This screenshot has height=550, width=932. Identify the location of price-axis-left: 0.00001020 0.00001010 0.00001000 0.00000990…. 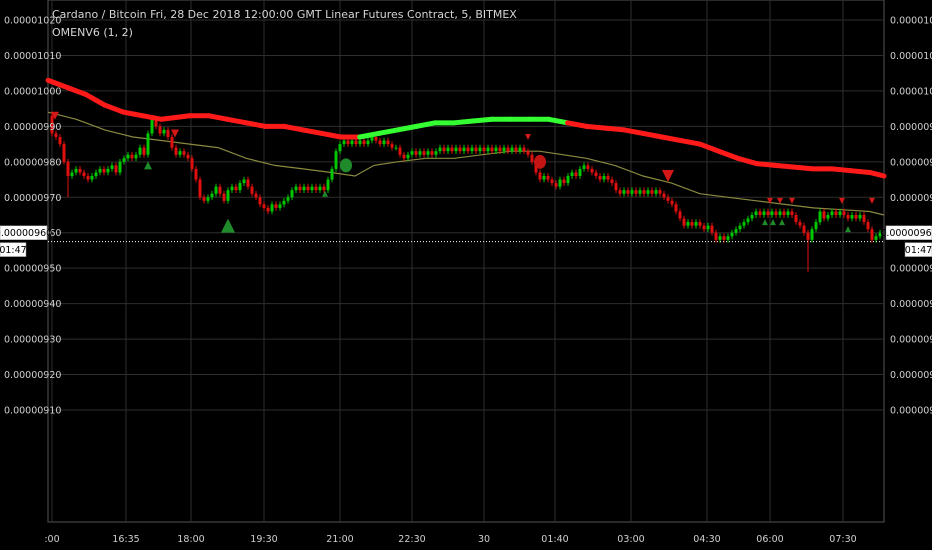
(32, 216).